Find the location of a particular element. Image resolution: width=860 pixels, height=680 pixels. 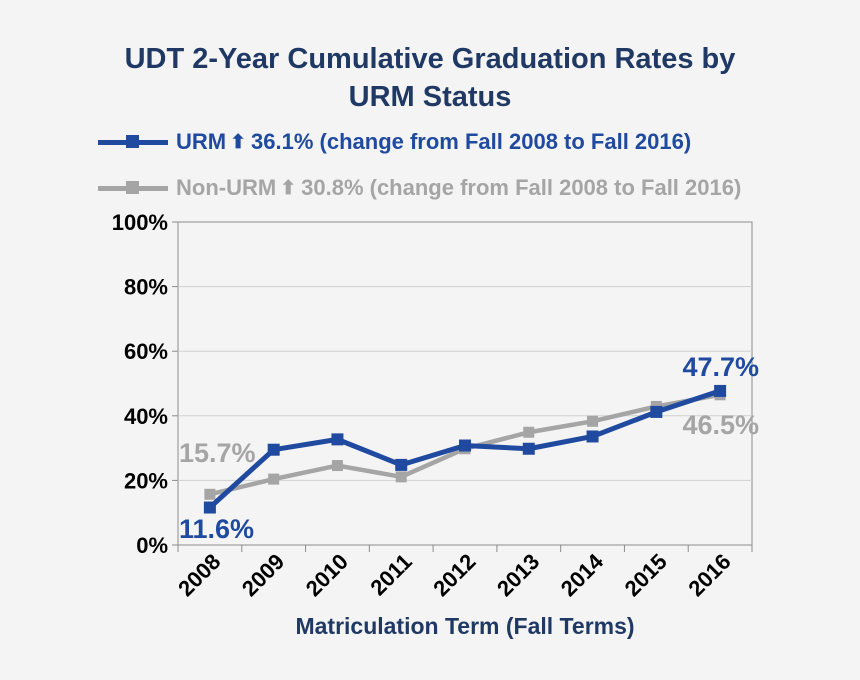

x-axis-title: Matriculation Term (Fall Terms) is located at coordinates (464, 626).